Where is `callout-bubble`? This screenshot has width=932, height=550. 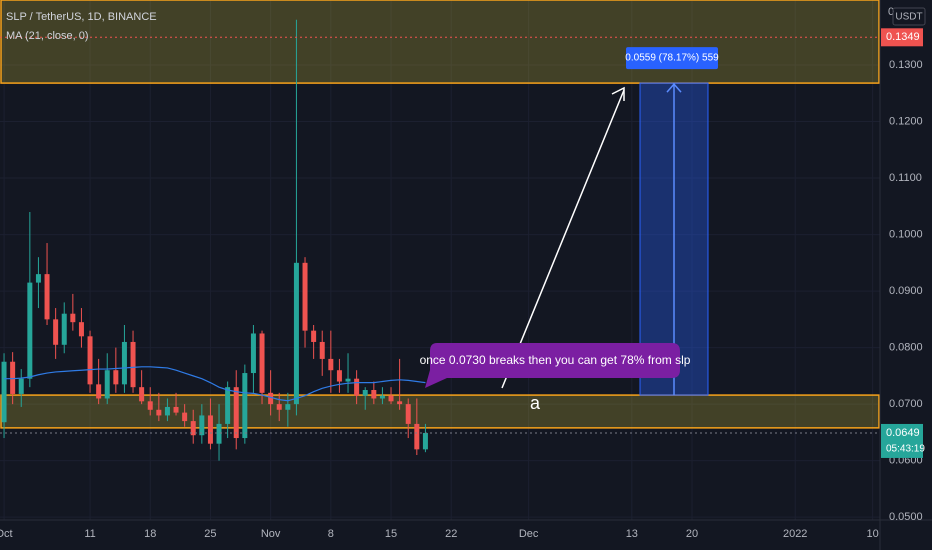
callout-bubble is located at coordinates (552, 365).